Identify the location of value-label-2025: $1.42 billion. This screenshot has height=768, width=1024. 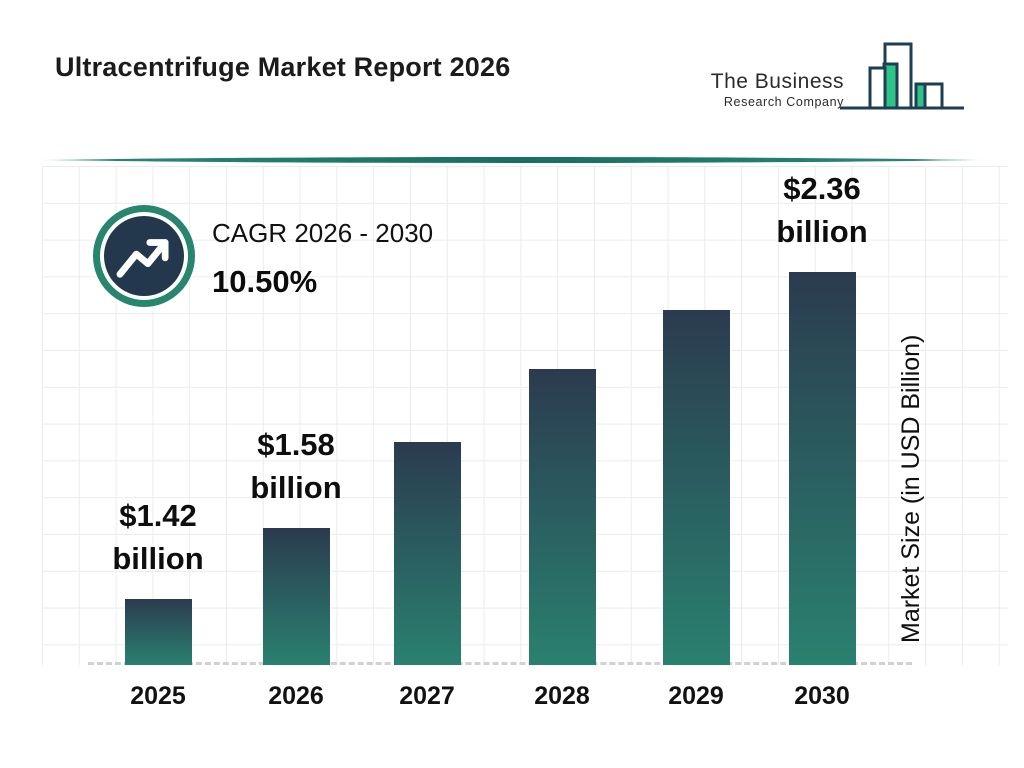
(157, 537).